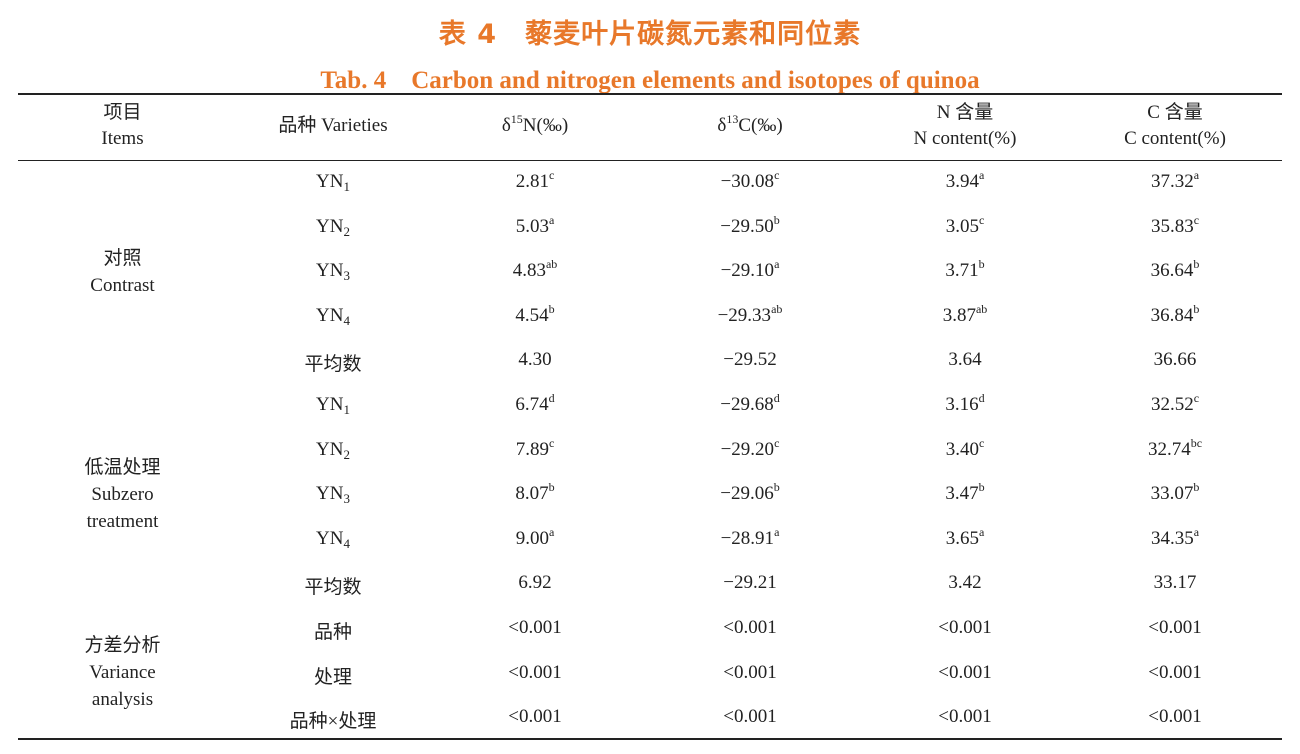  What do you see at coordinates (1172, 404) in the screenshot?
I see `value-text: 32.52` at bounding box center [1172, 404].